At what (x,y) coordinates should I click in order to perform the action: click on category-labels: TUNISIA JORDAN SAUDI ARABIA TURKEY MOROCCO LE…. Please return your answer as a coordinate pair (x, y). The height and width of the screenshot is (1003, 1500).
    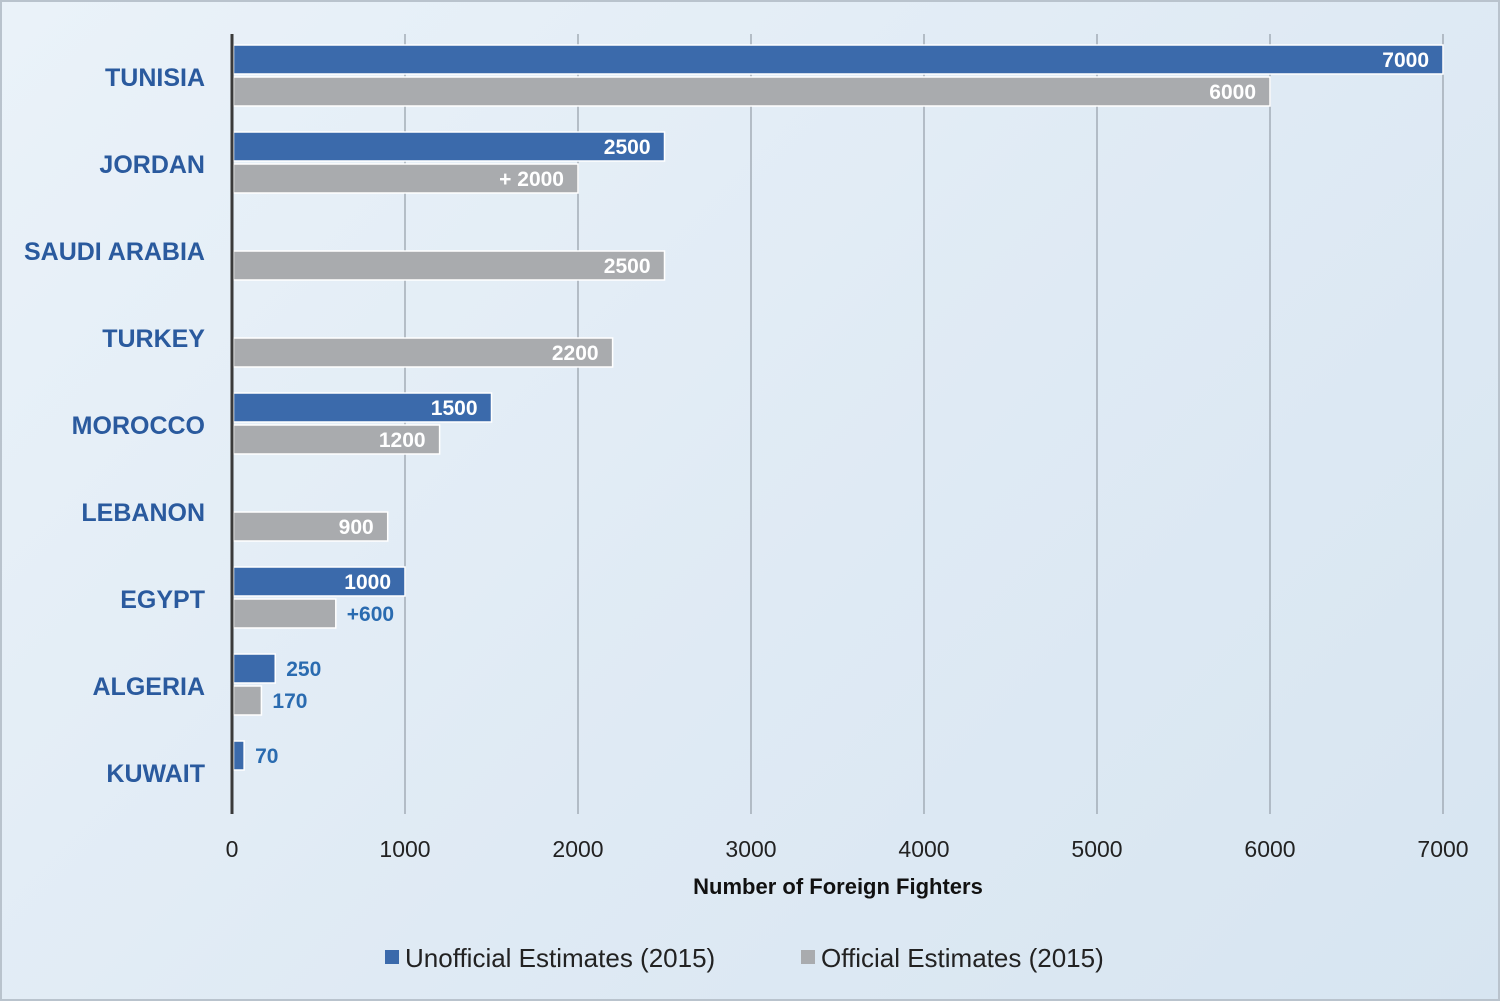
    Looking at the image, I should click on (114, 426).